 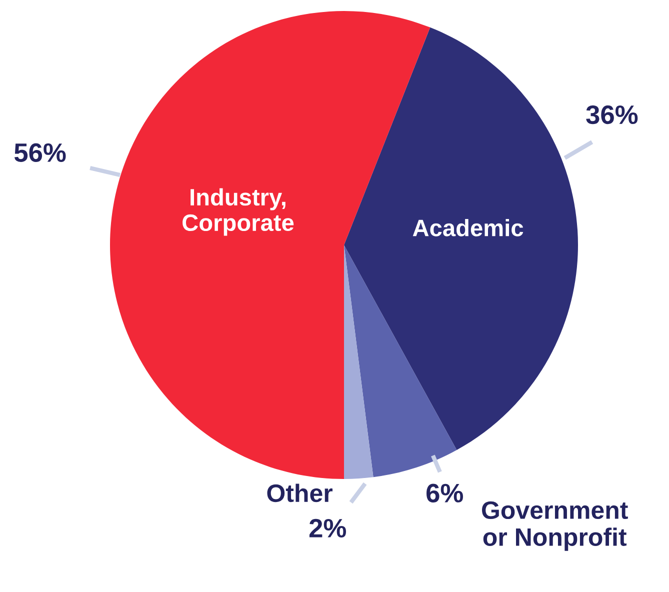 I want to click on data-label: 56%, so click(x=40, y=152).